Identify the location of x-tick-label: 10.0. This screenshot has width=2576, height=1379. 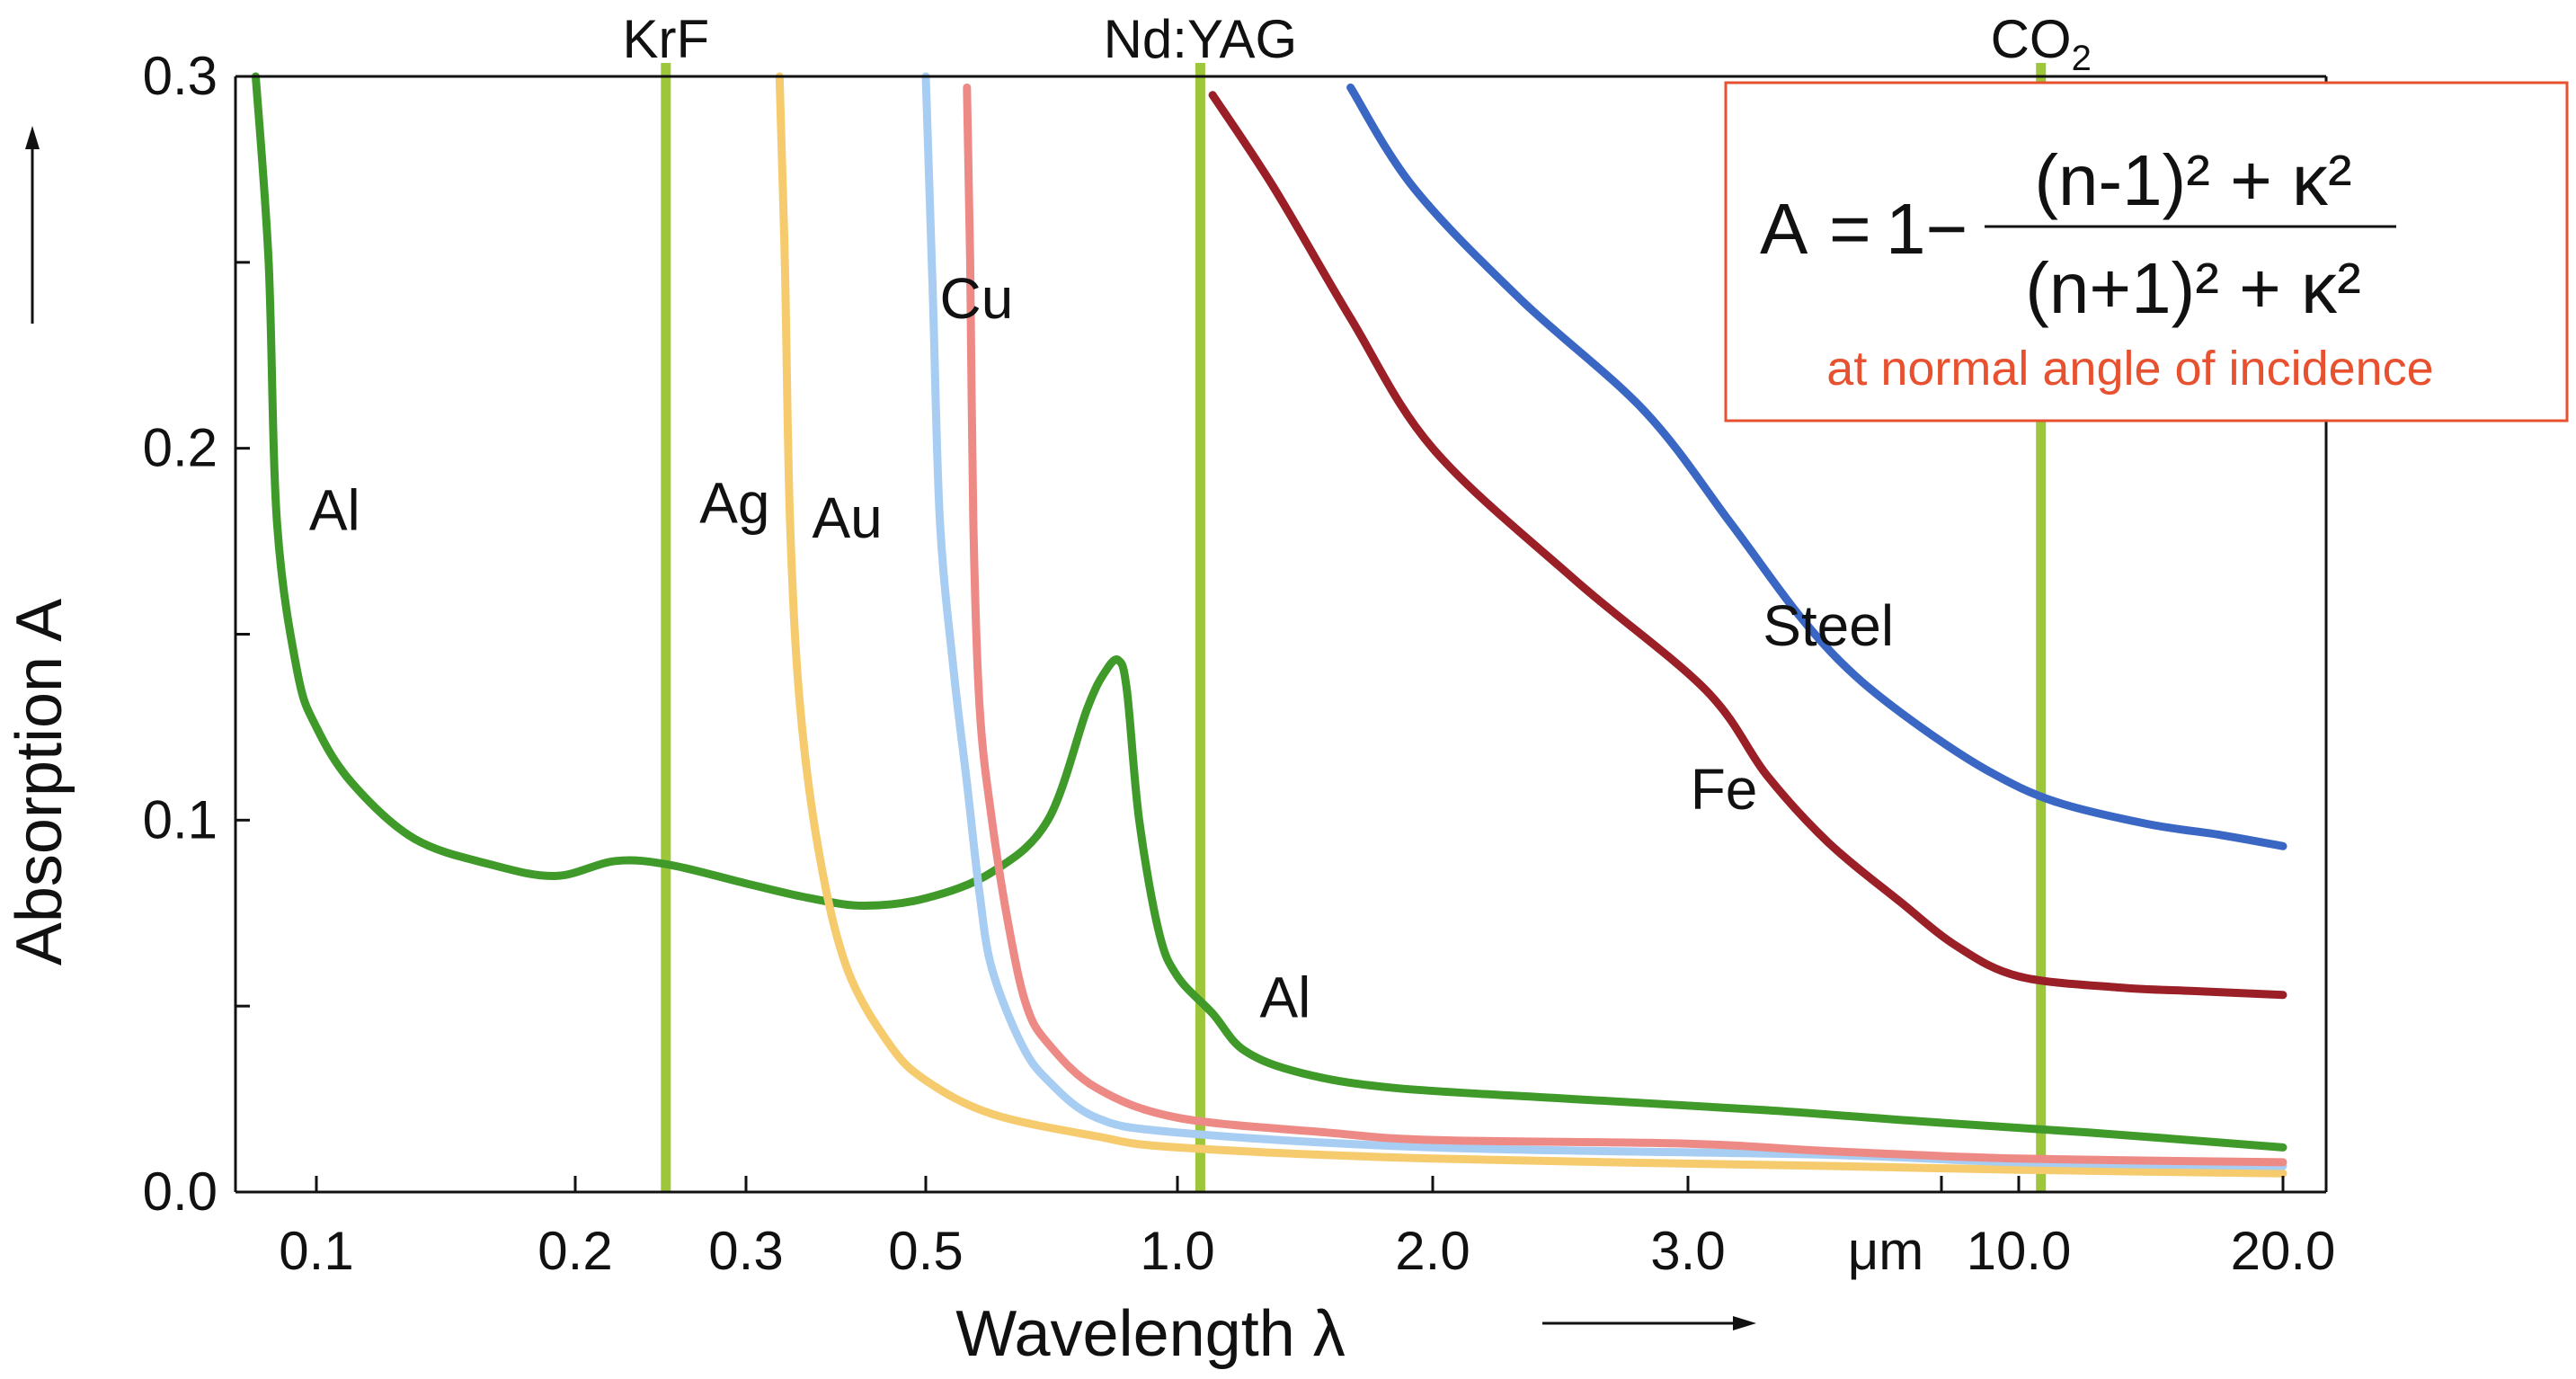
(2020, 1251).